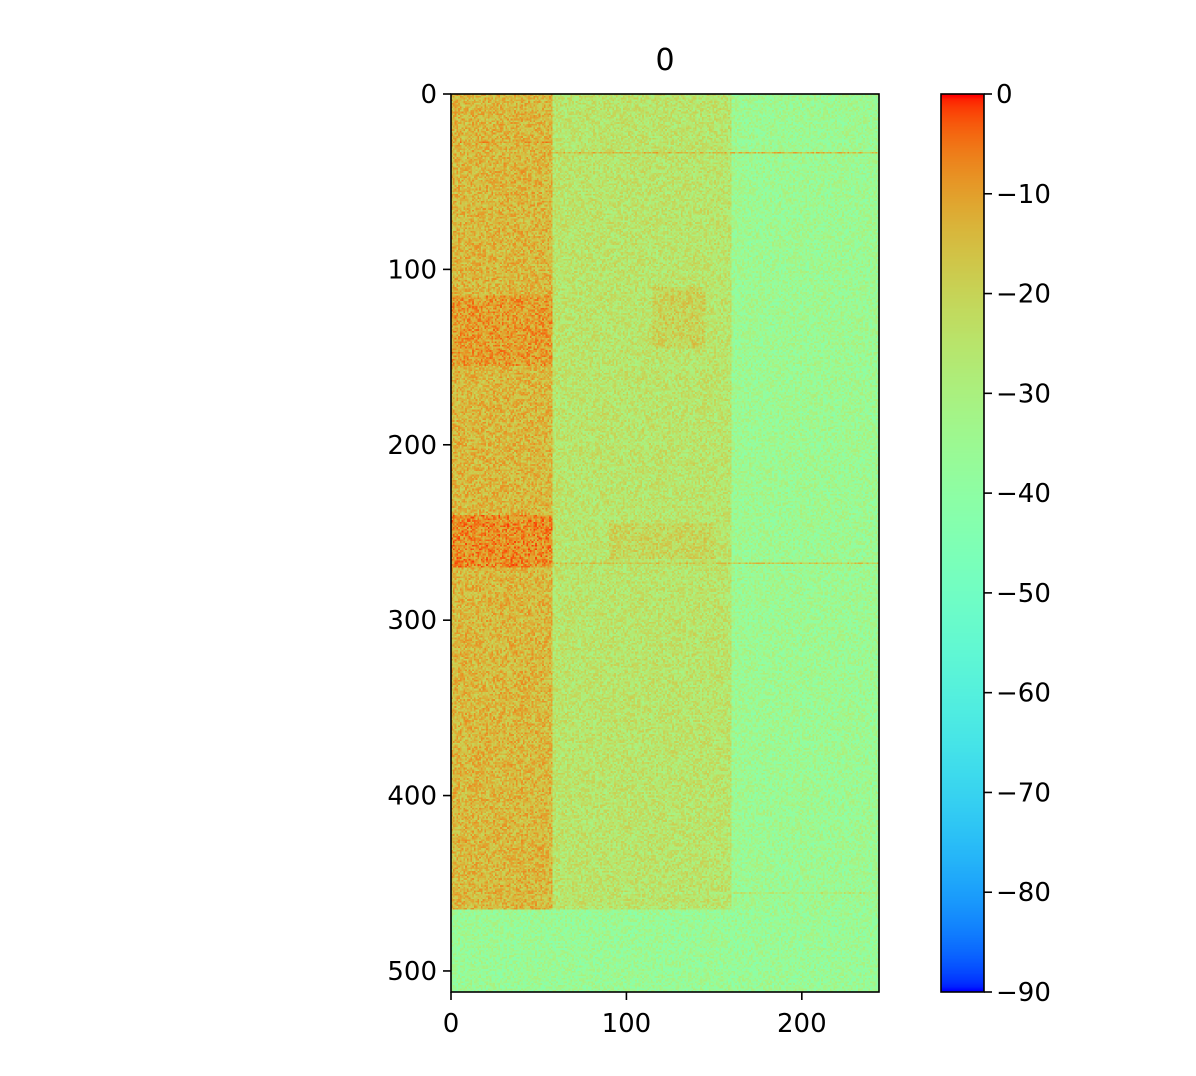 The width and height of the screenshot is (1196, 1076). I want to click on y-axis-ticks: 0 100 200 300 400 500, so click(419, 533).